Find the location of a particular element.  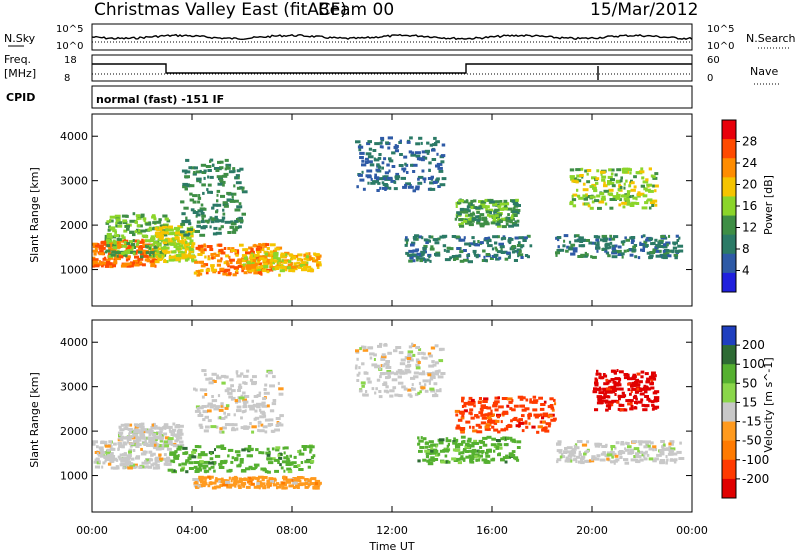

colorbar-tick-label: -15 is located at coordinates (752, 422).